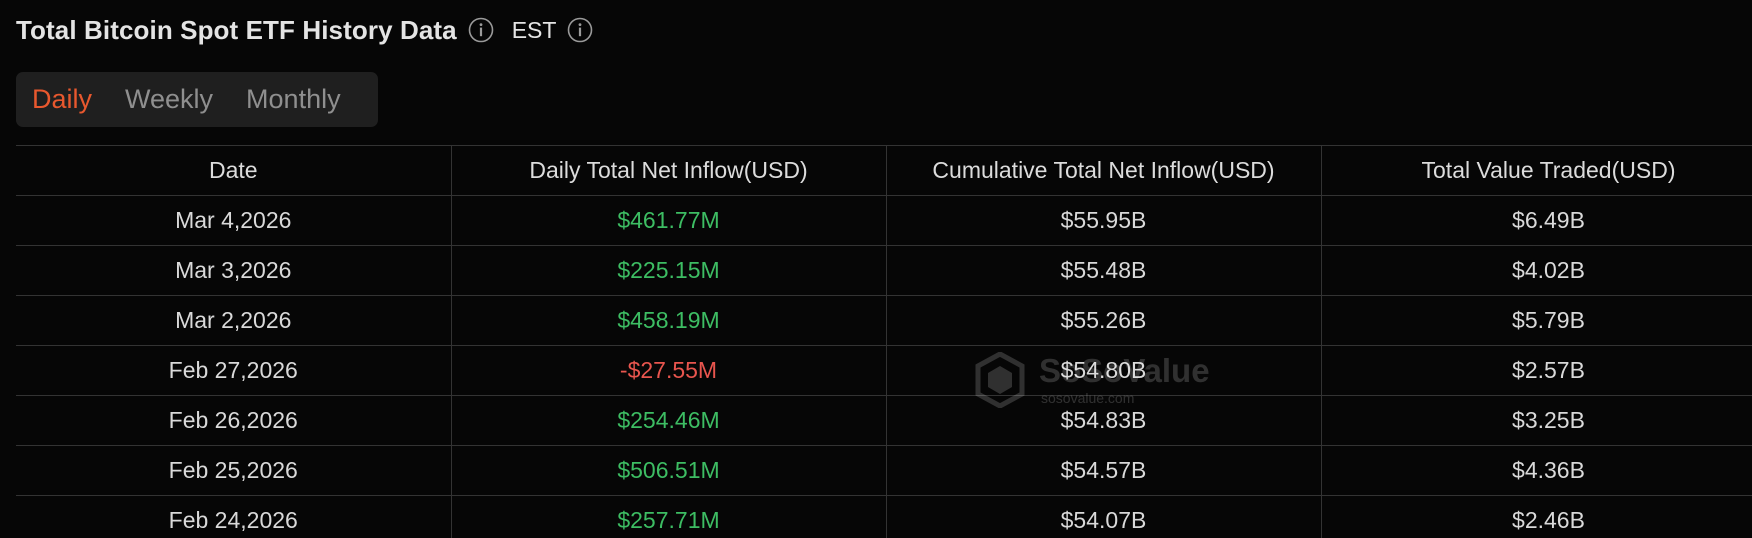 This screenshot has width=1752, height=538. I want to click on cumulative-net-inflow-cell: $54.07B, so click(1104, 516).